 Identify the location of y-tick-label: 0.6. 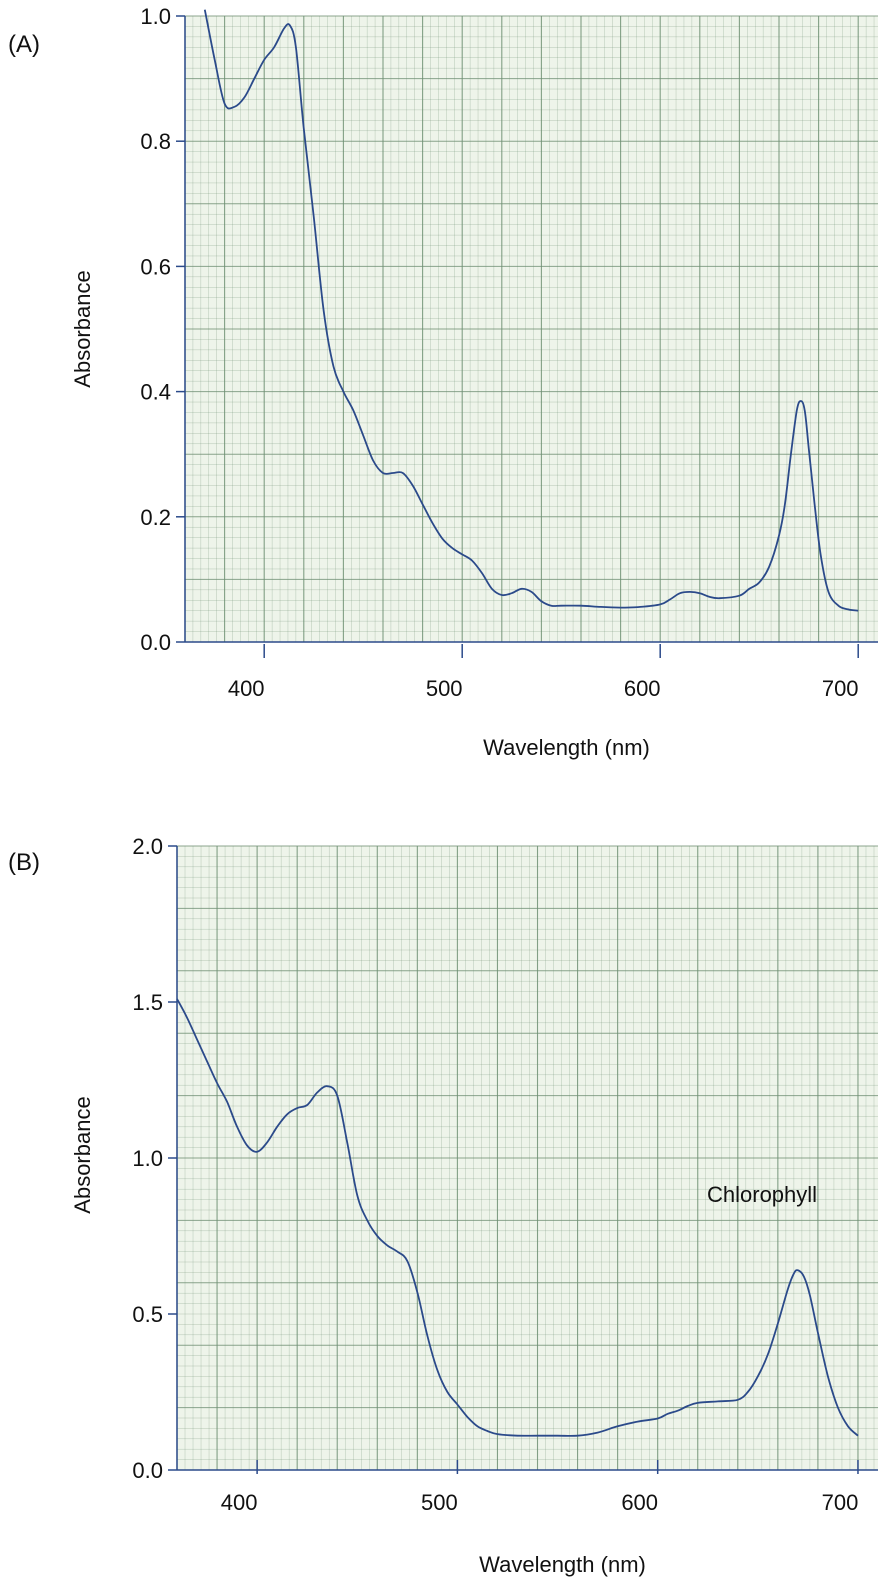
(155, 266).